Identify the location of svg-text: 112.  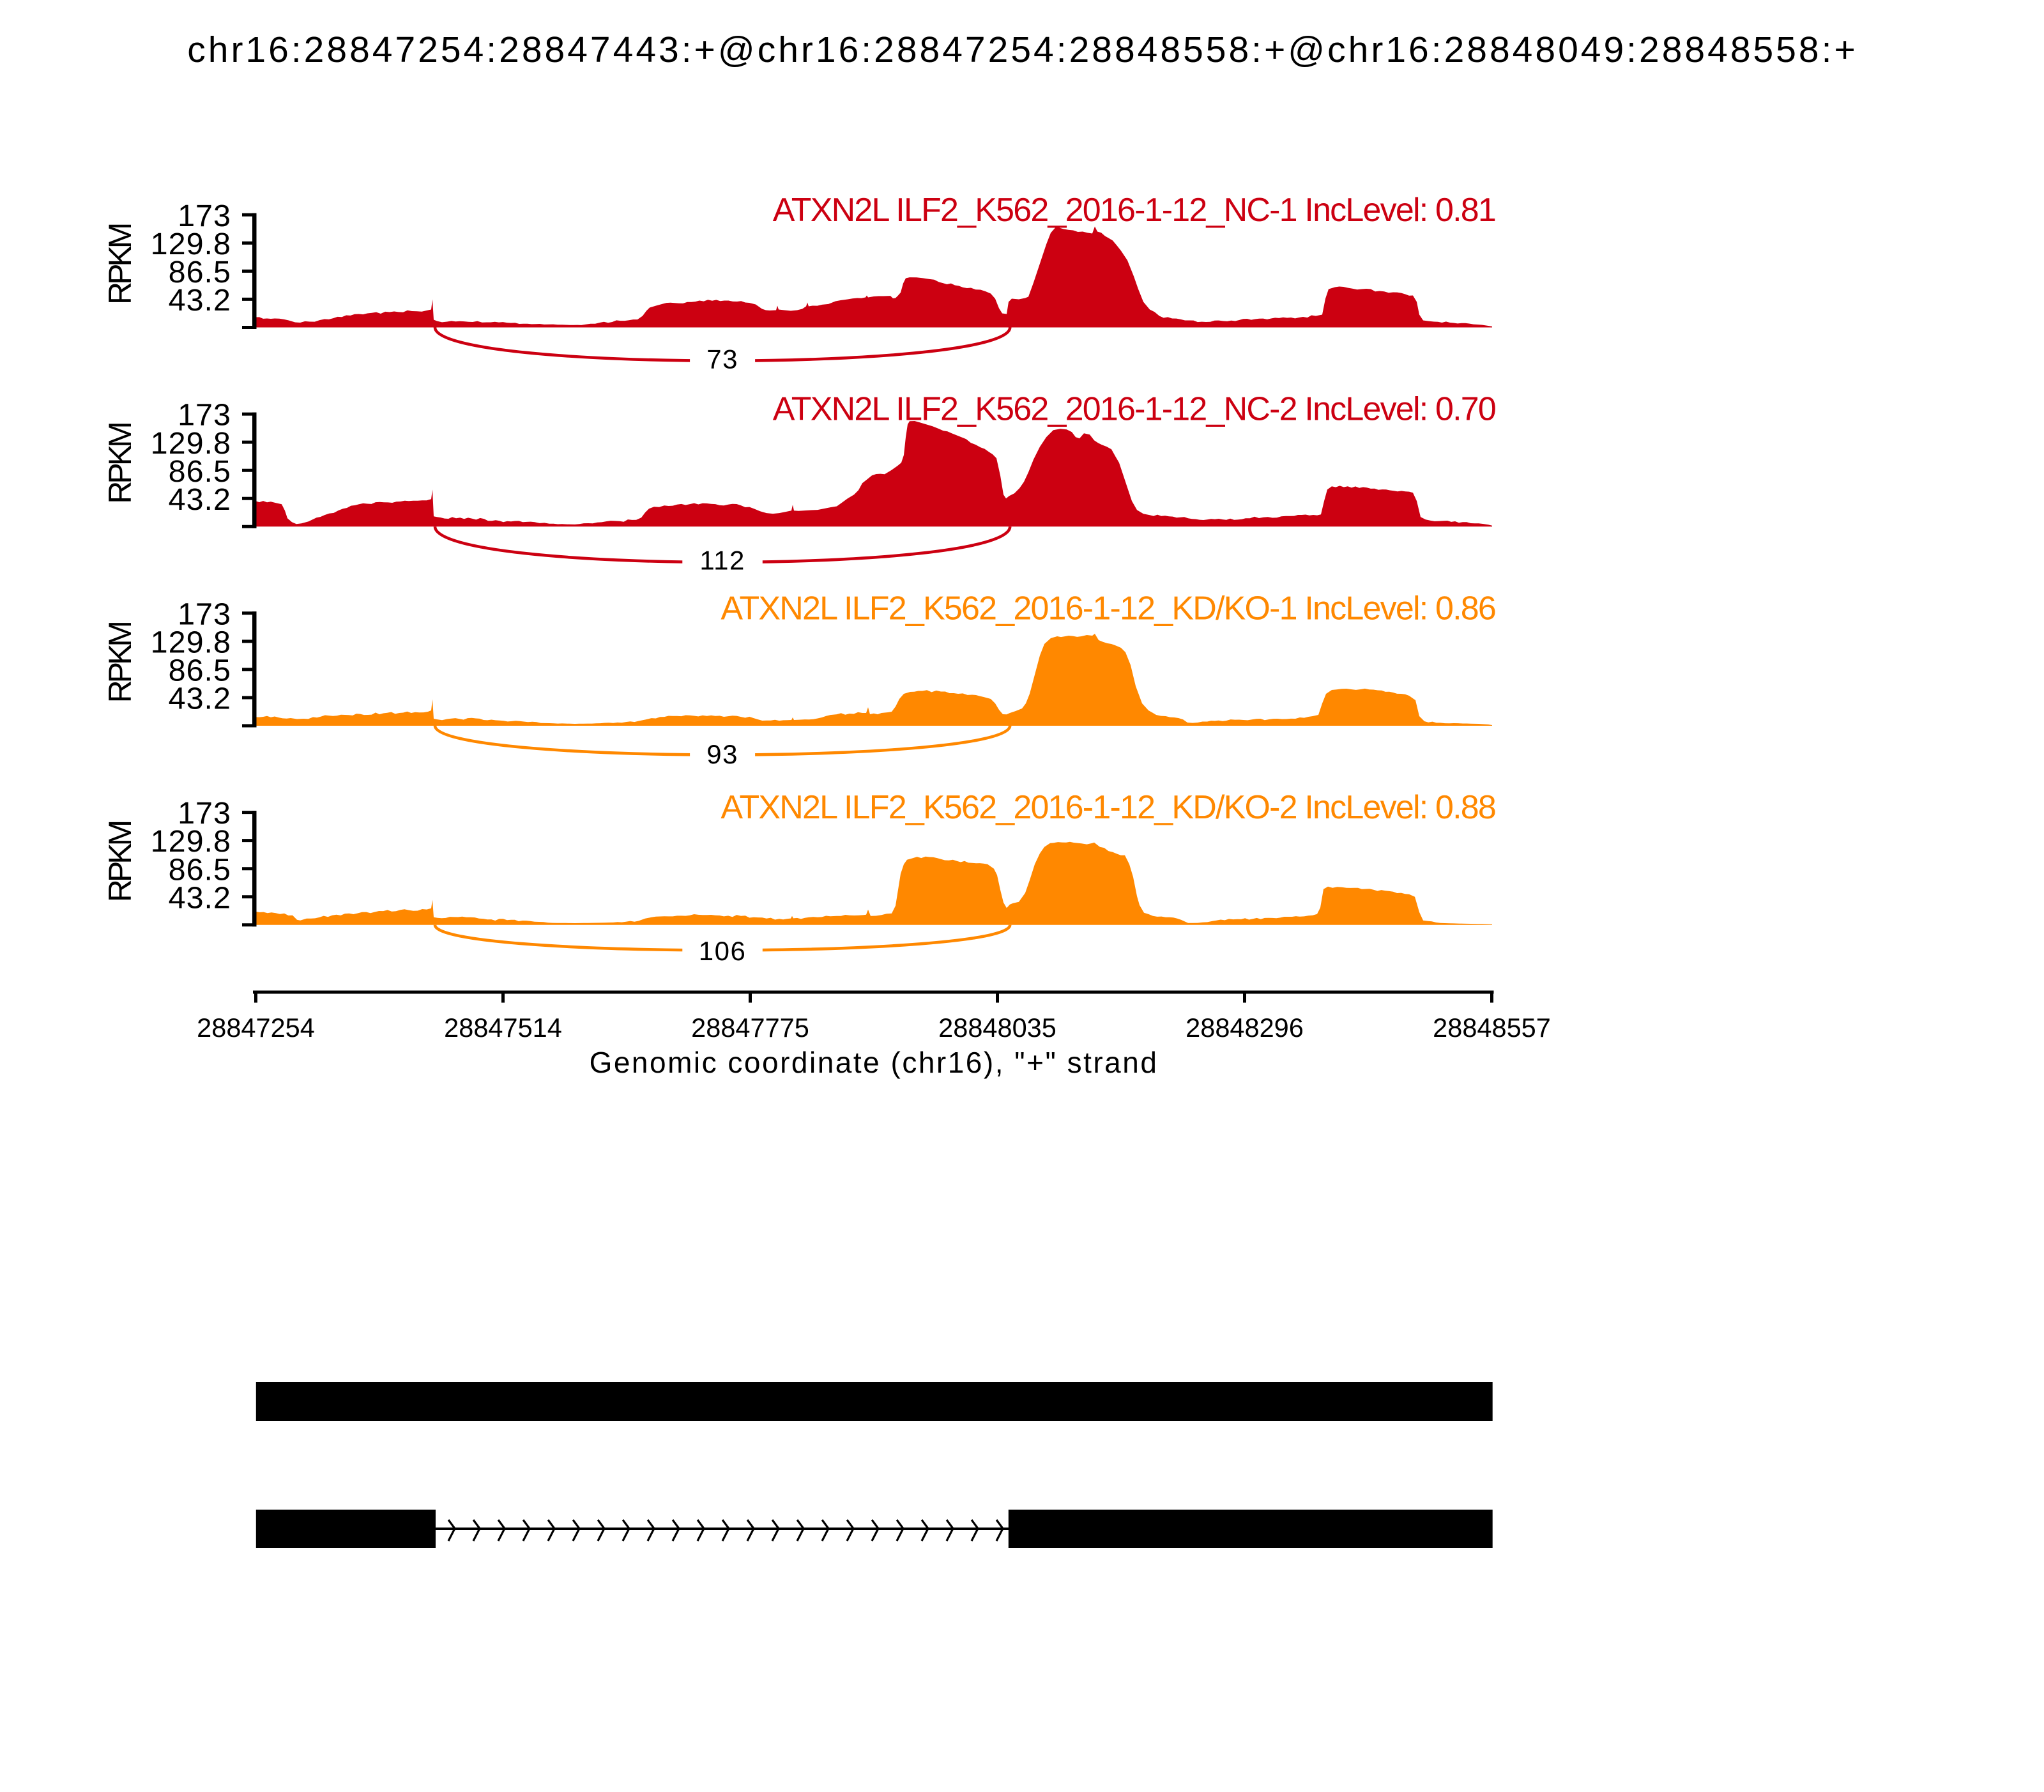
(722, 561).